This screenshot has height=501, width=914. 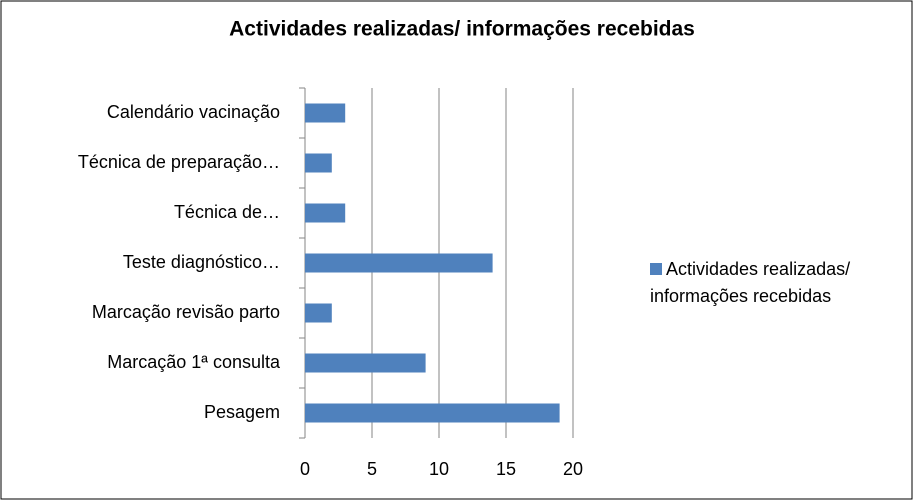 What do you see at coordinates (242, 412) in the screenshot?
I see `y-tick-label: Pesagem` at bounding box center [242, 412].